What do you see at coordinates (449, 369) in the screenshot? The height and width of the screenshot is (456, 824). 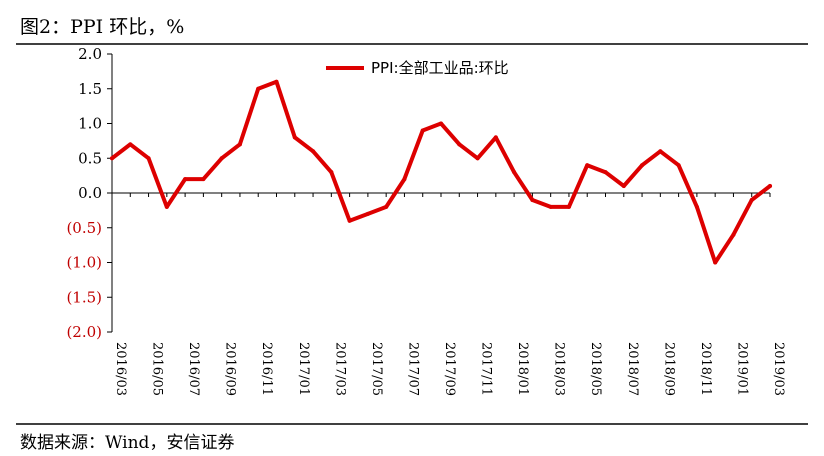 I see `x-tick-label: 2017/09` at bounding box center [449, 369].